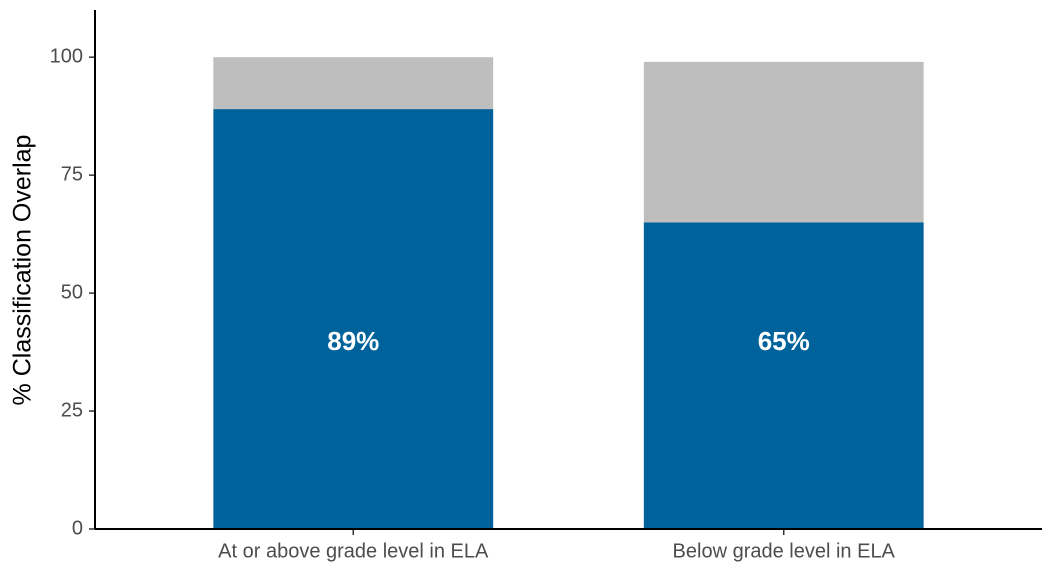  I want to click on y-axis-title: % Classification Overlap, so click(23, 270).